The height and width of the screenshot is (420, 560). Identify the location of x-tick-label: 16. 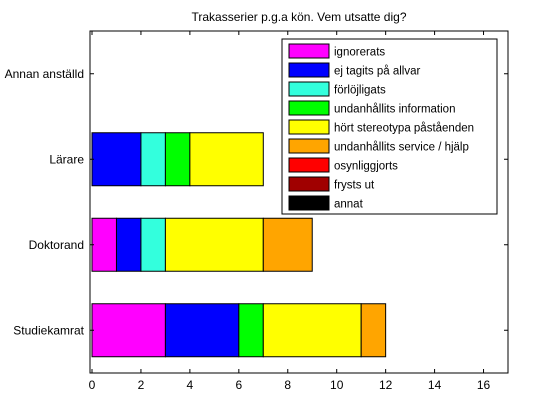
(484, 385).